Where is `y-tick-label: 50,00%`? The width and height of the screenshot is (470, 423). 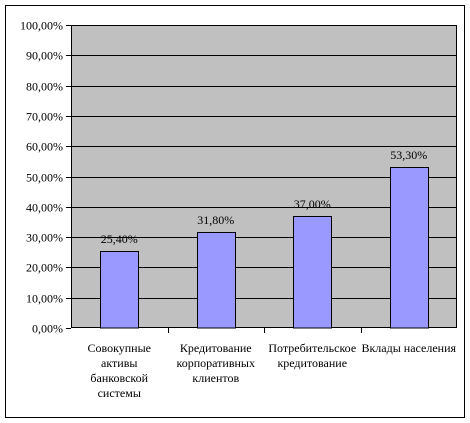 y-tick-label: 50,00% is located at coordinates (44, 178).